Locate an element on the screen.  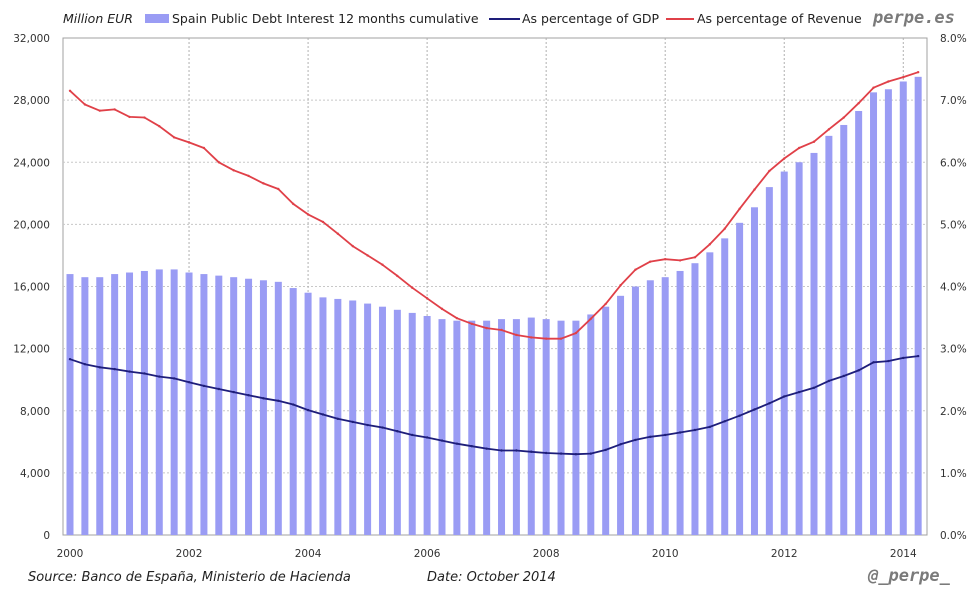
bar-2012Q3 is located at coordinates (814, 343).